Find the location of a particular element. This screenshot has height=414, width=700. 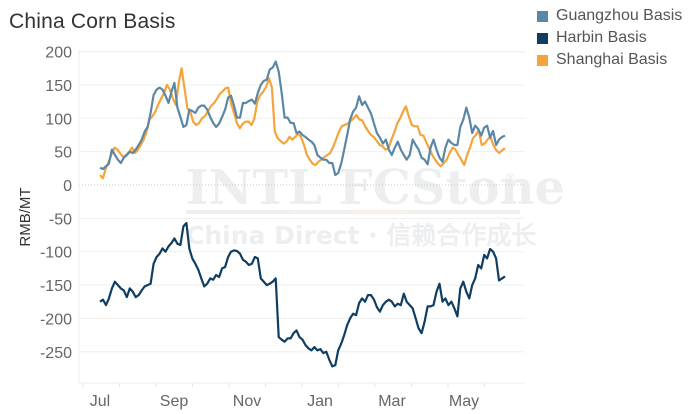

watermark: INTL FCStone ® China Direct · 信赖合作成长 is located at coordinates (375, 205).